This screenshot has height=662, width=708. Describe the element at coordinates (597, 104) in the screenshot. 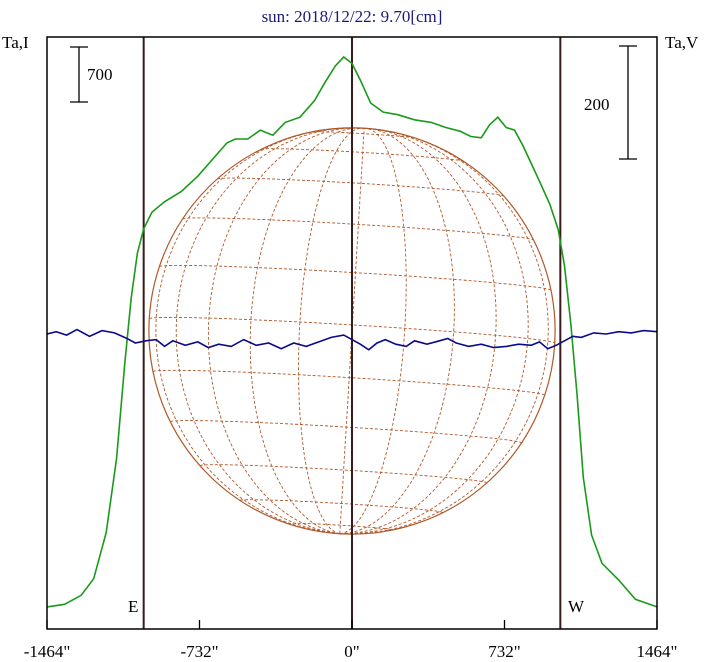

I see `scale-bar-right-label: 200` at that location.